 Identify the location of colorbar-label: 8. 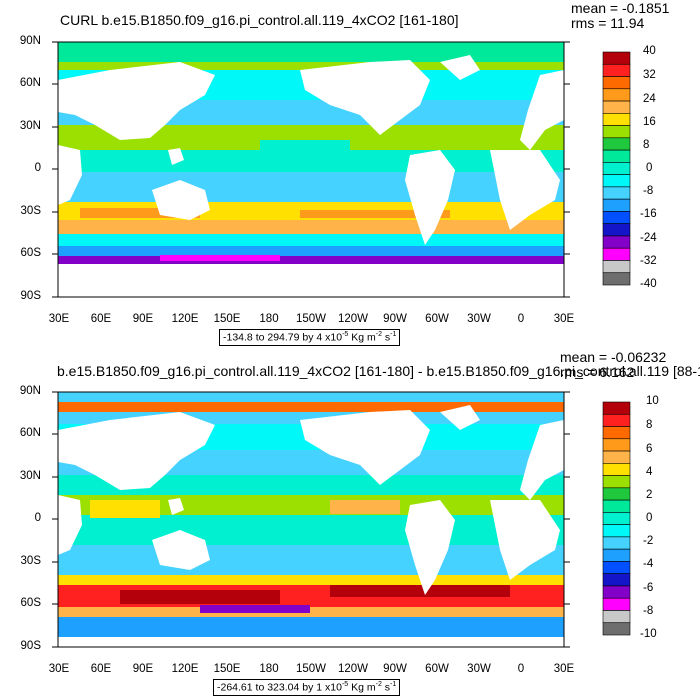
(646, 145).